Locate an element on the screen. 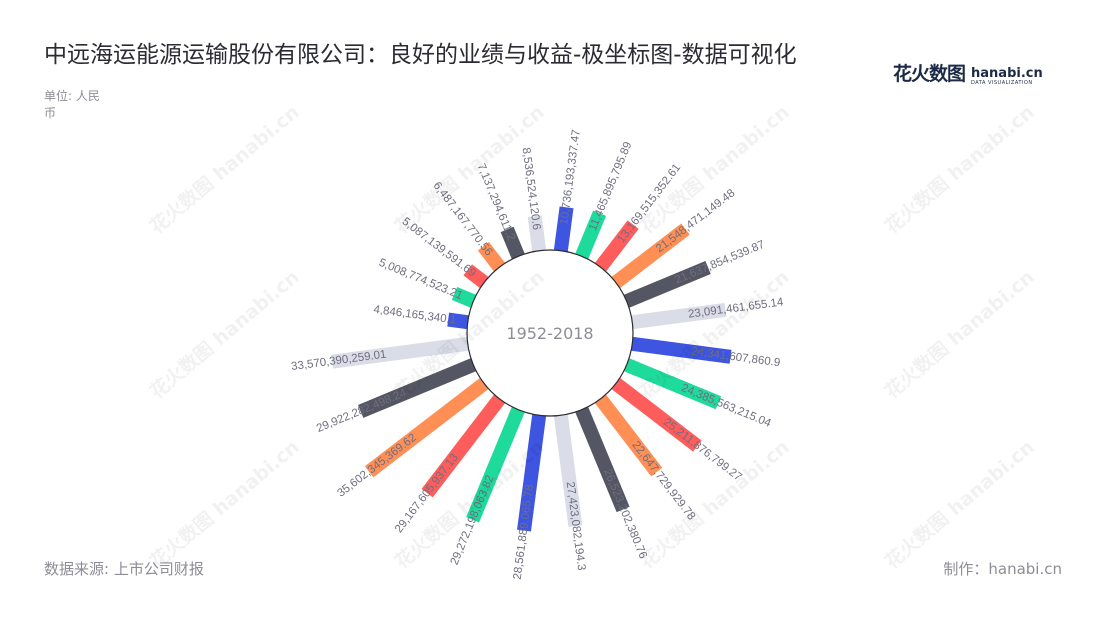 Image resolution: width=1100 pixels, height=620 pixels. value-label: 21,637,854,539.87 is located at coordinates (719, 263).